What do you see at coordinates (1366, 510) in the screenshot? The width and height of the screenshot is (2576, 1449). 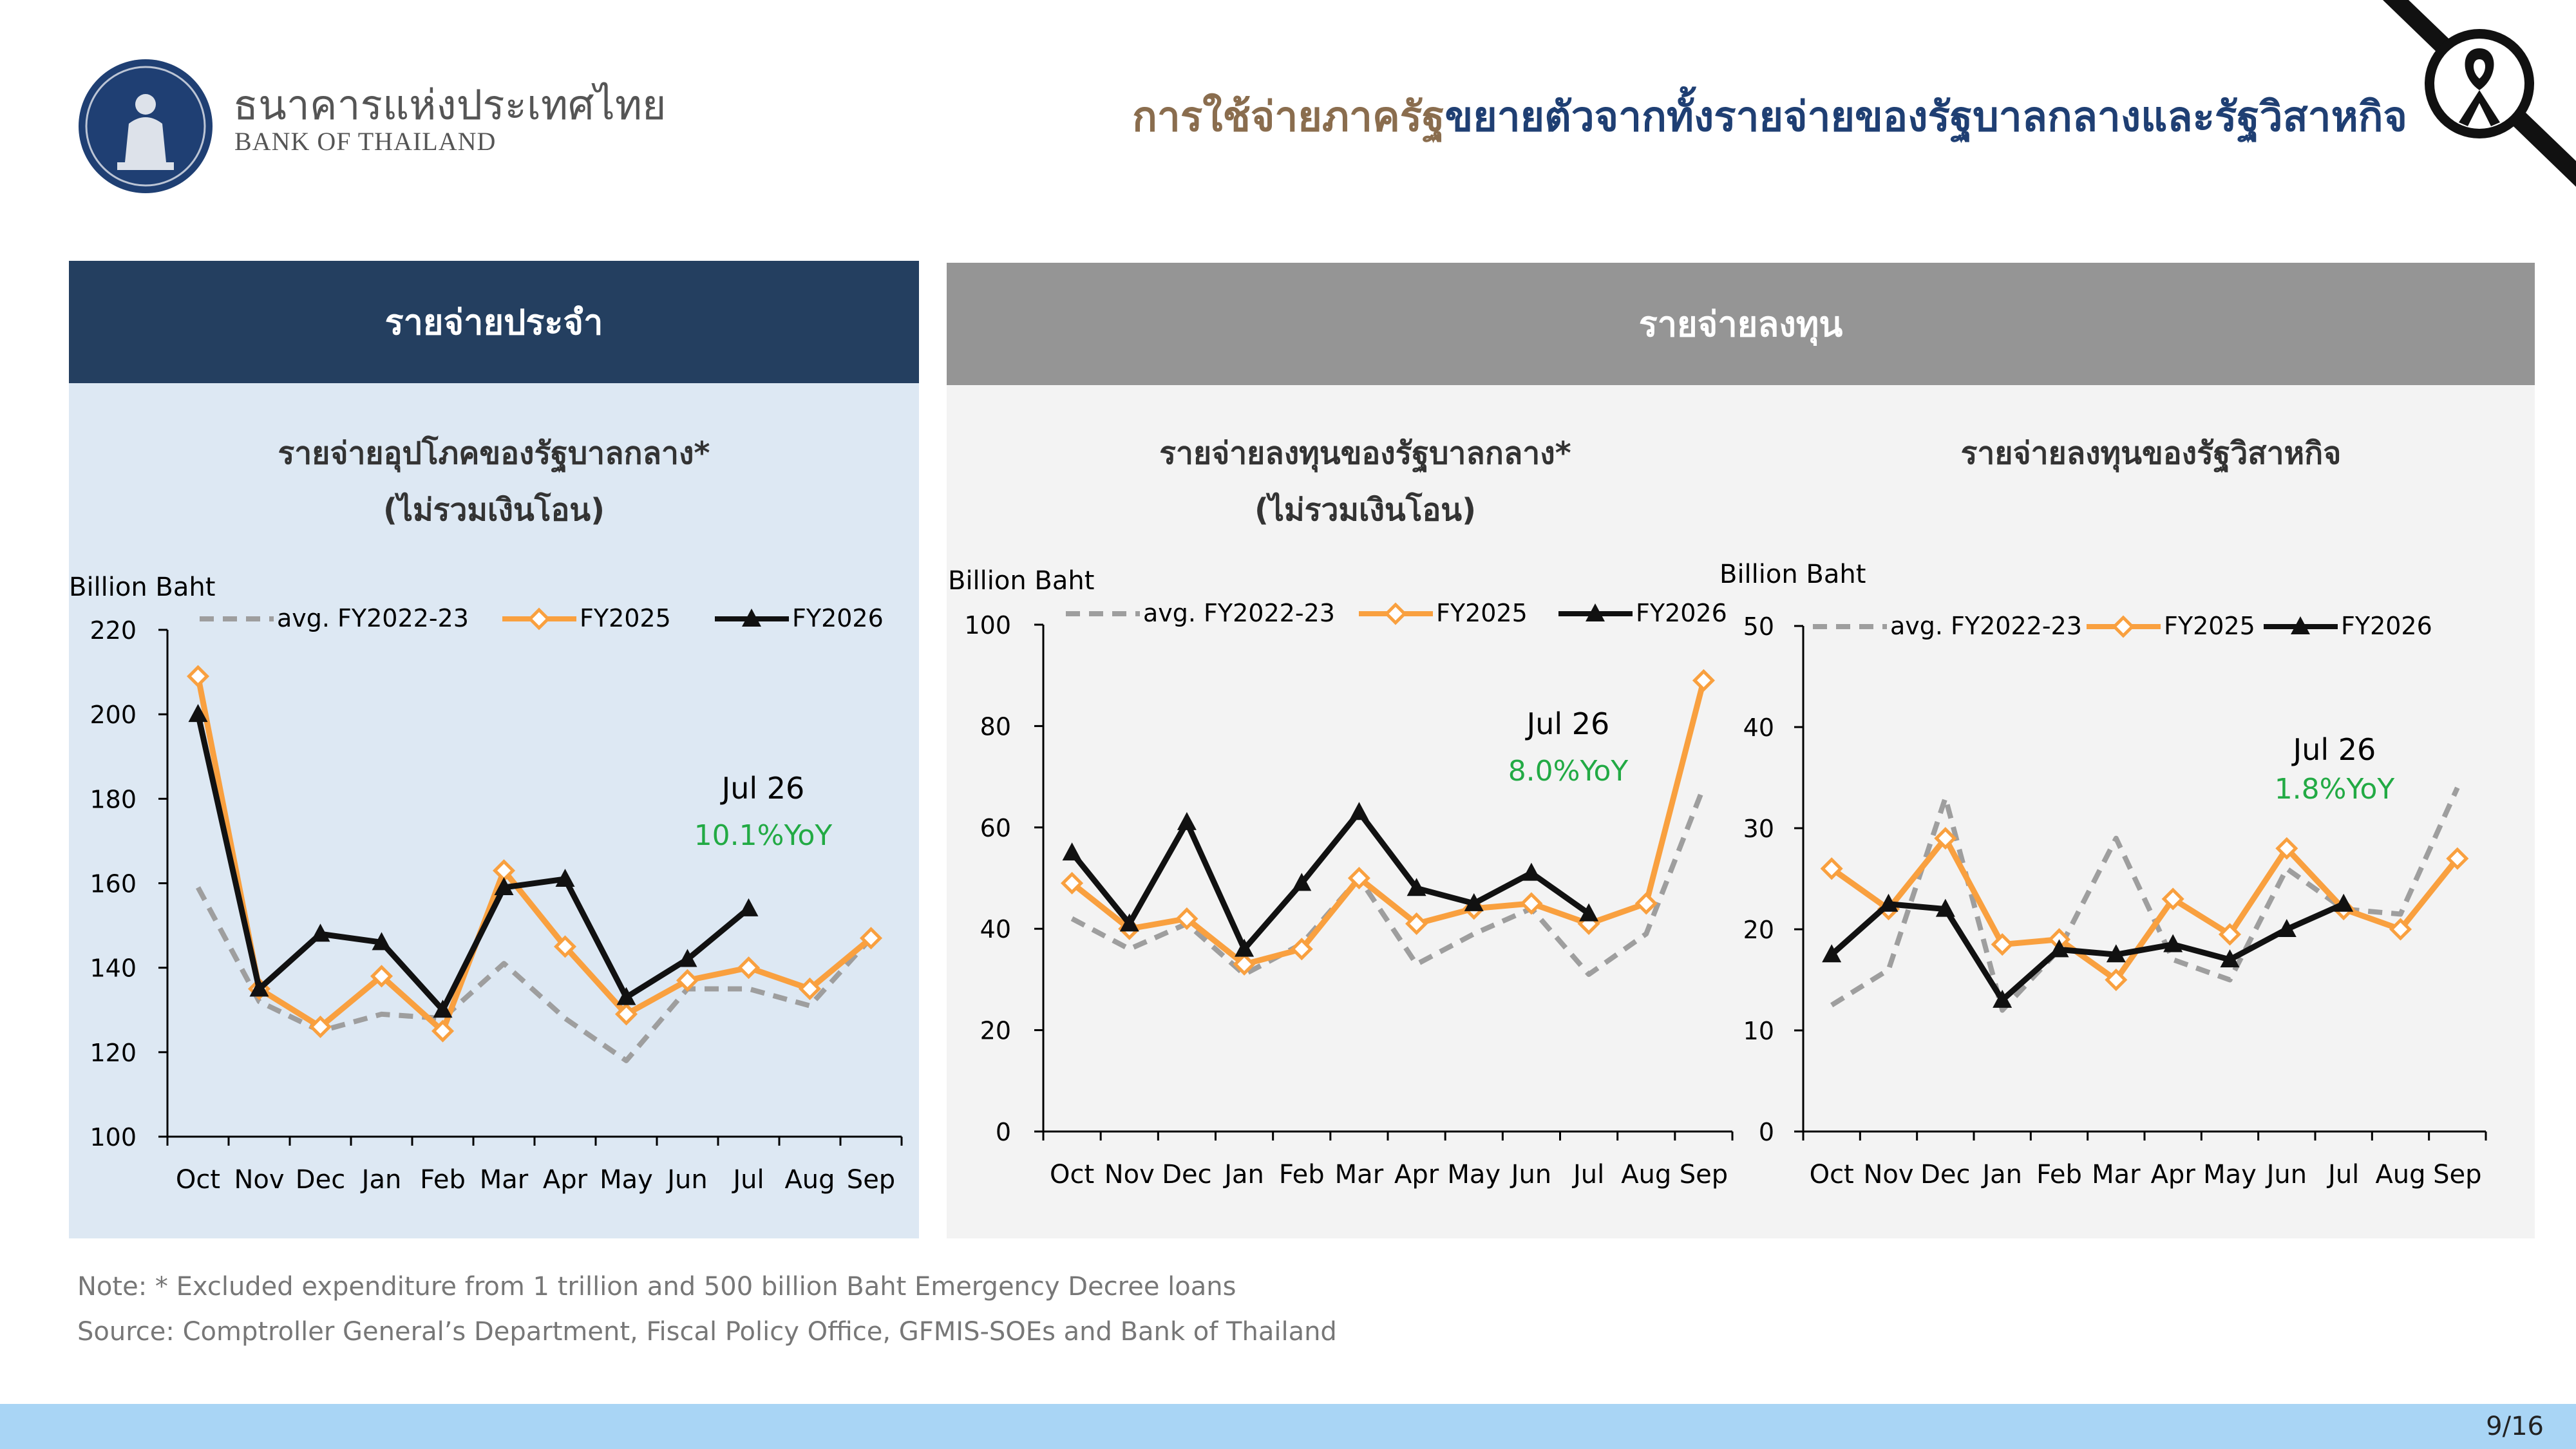 I see `chart-2-title-line2: (ไม่รวมเงินโอน)` at bounding box center [1366, 510].